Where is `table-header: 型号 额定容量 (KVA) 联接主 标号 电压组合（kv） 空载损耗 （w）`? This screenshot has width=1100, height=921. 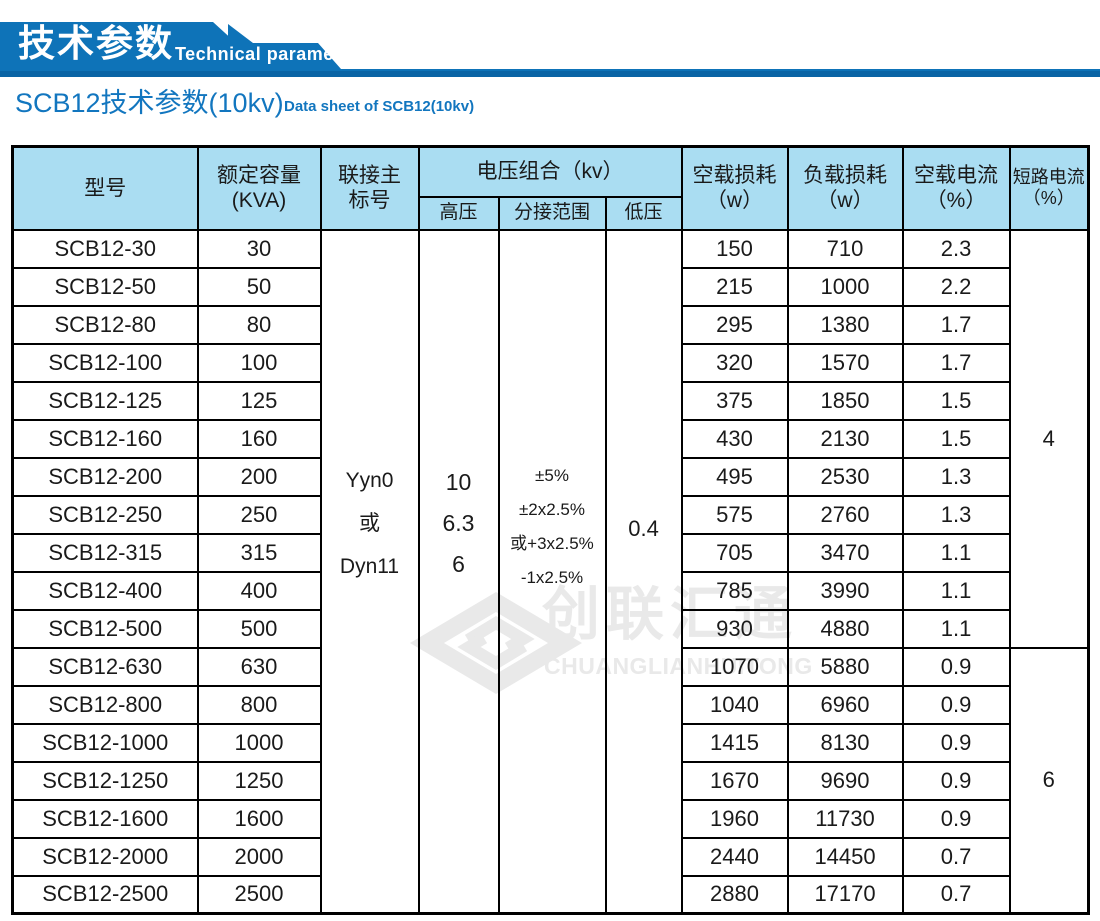 table-header: 型号 额定容量 (KVA) 联接主 标号 电压组合（kv） 空载损耗 （w） is located at coordinates (550, 188).